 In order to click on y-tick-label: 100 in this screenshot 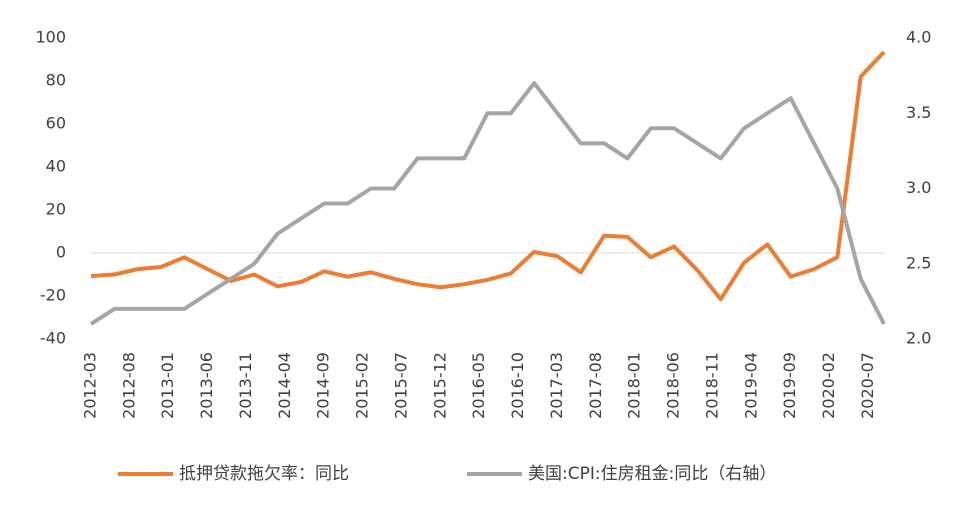, I will do `click(50, 37)`.